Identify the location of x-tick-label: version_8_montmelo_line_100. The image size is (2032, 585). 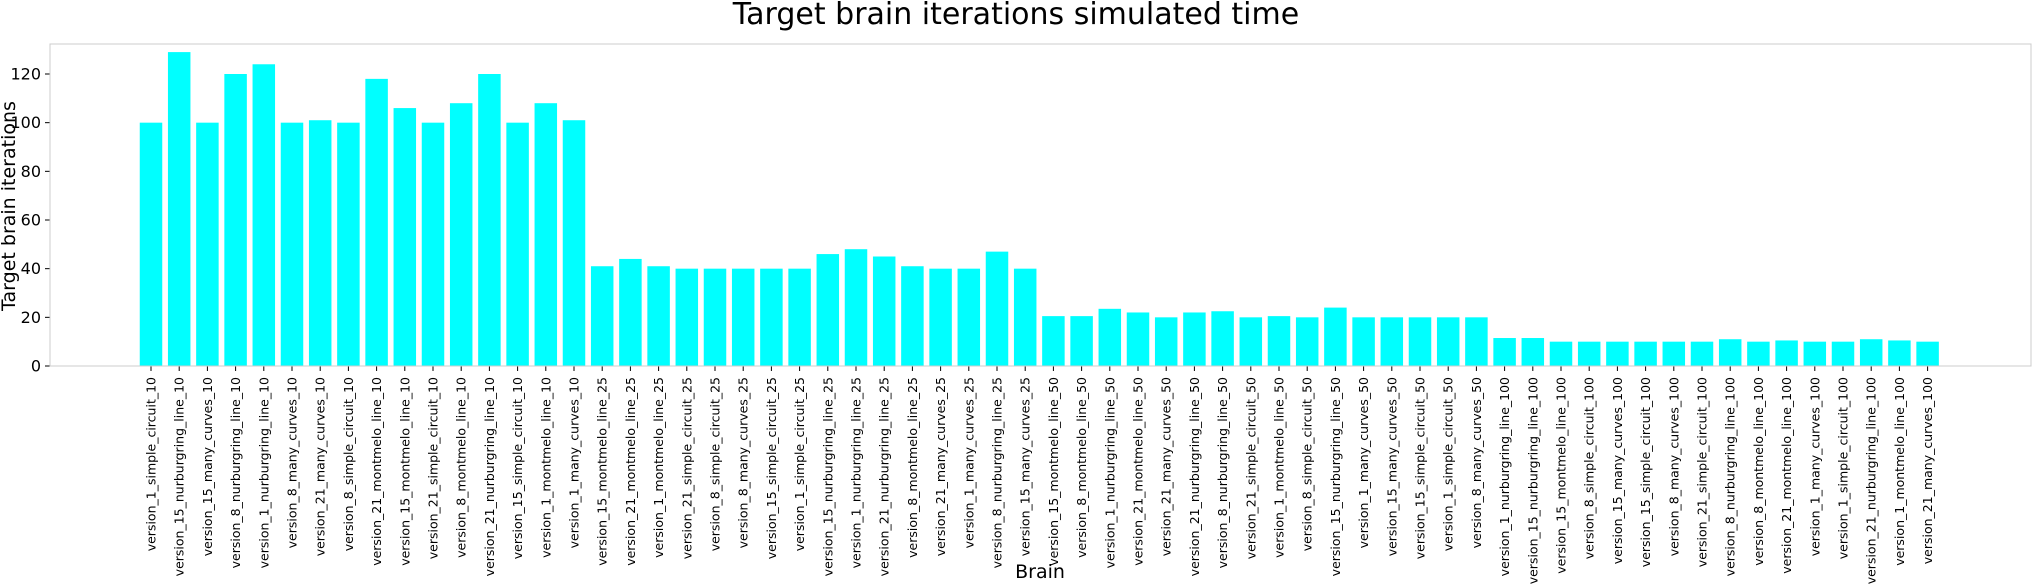
(1758, 471).